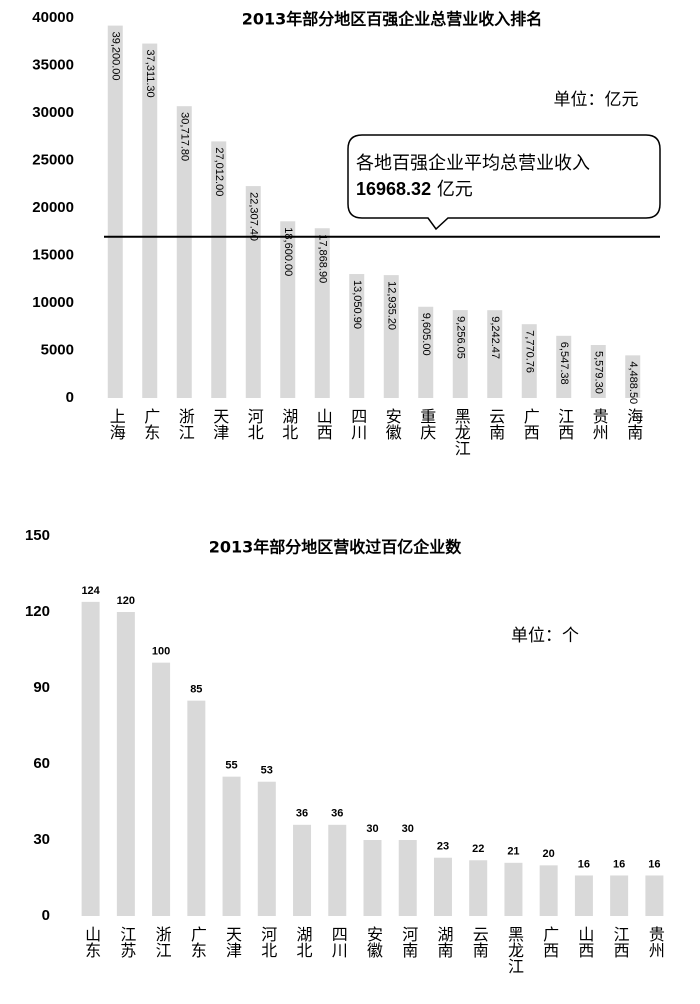  Describe the element at coordinates (408, 942) in the screenshot. I see `x-tick-label: 河南` at that location.